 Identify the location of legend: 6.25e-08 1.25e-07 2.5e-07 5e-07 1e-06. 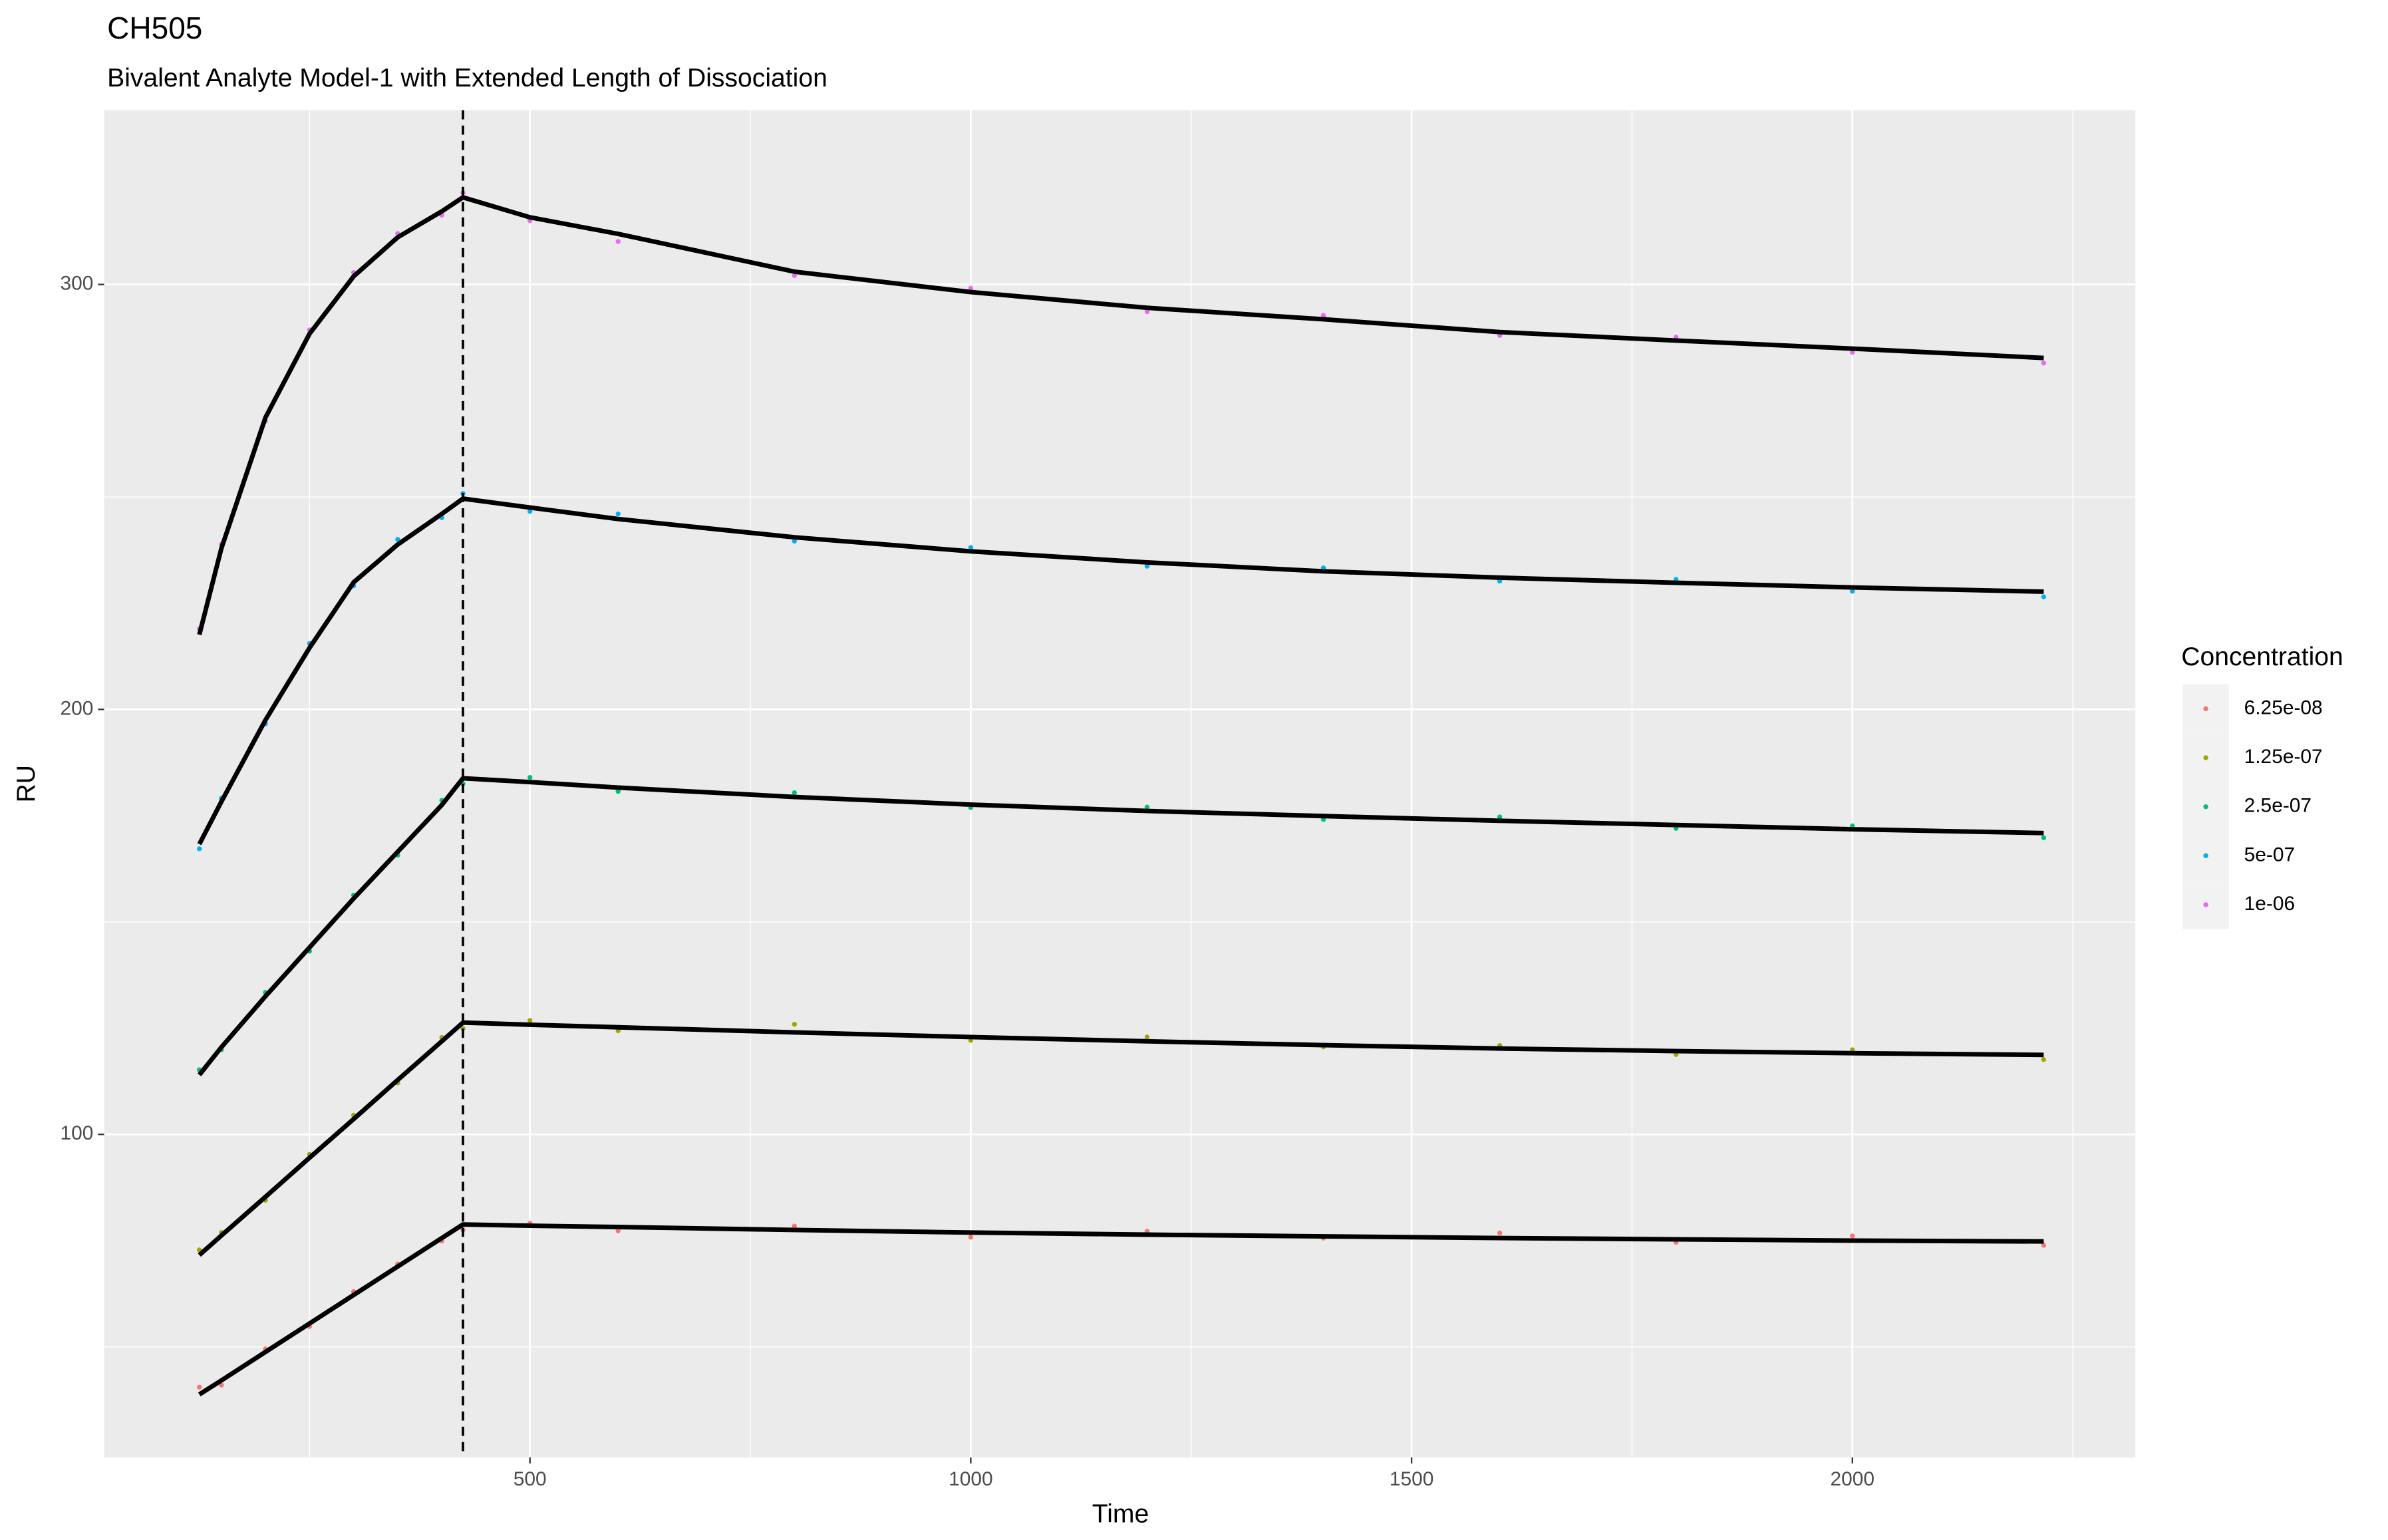
(2252, 807).